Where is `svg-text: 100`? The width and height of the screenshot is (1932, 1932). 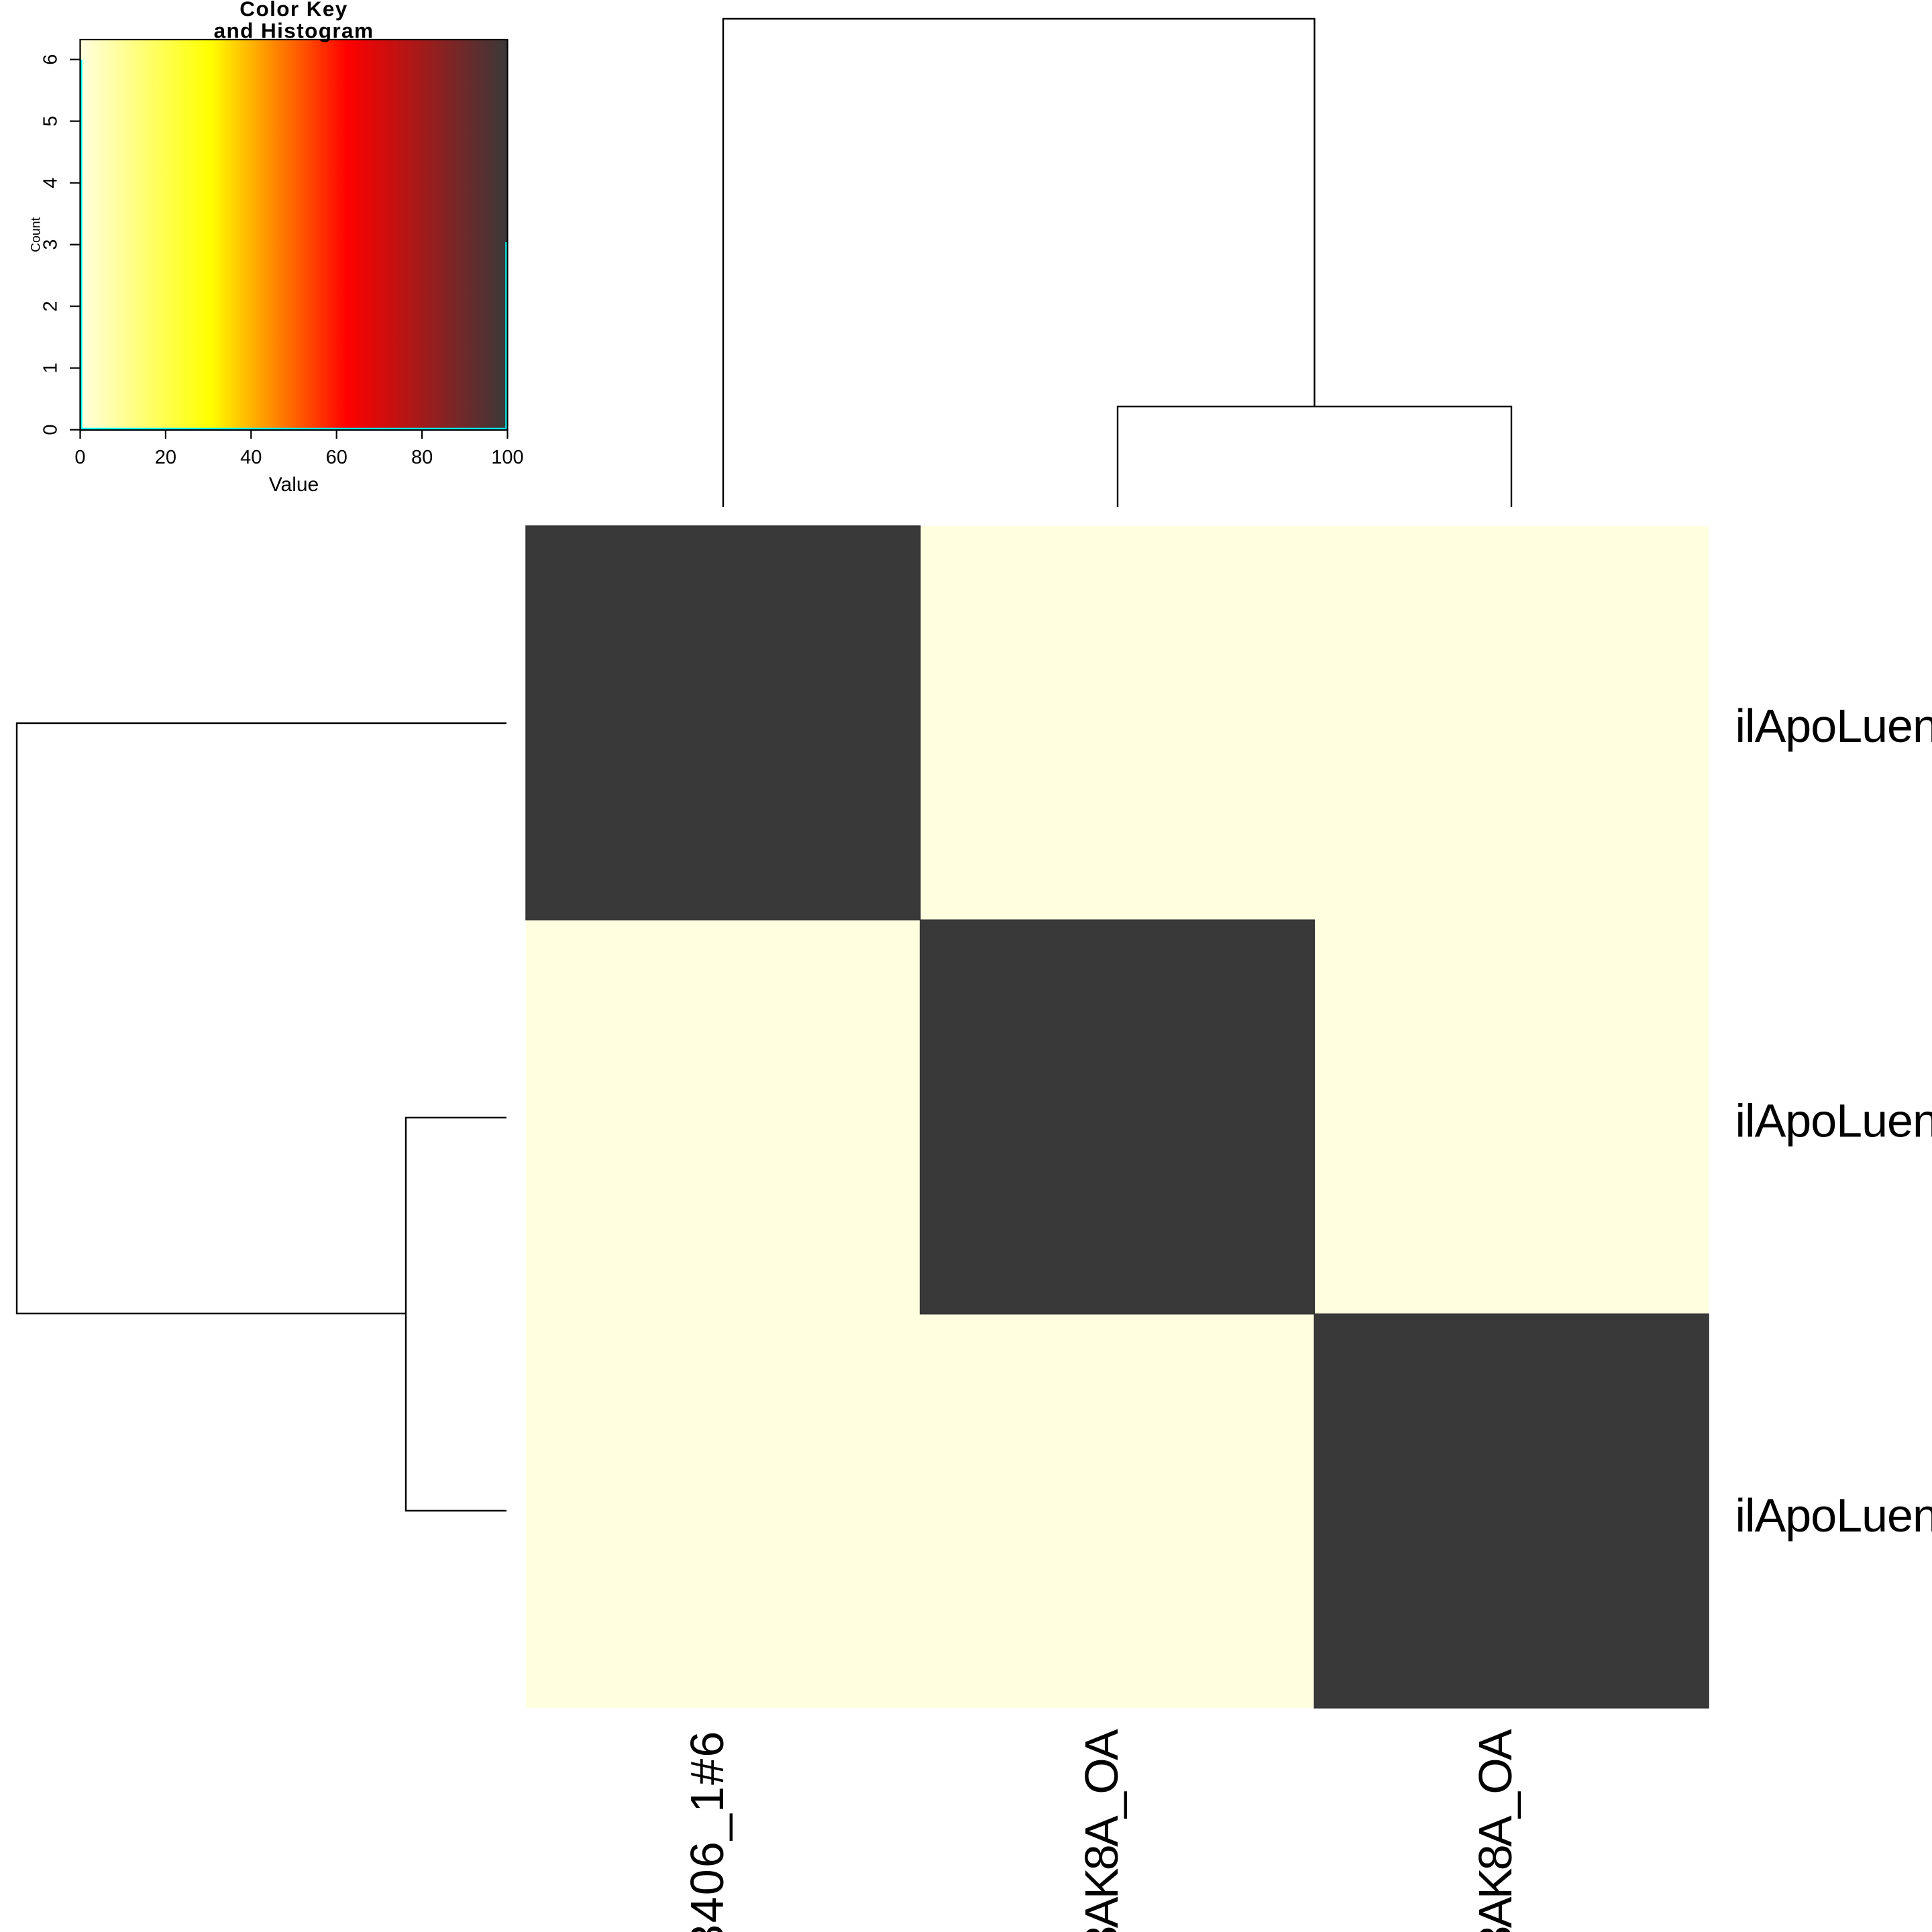
svg-text: 100 is located at coordinates (507, 457).